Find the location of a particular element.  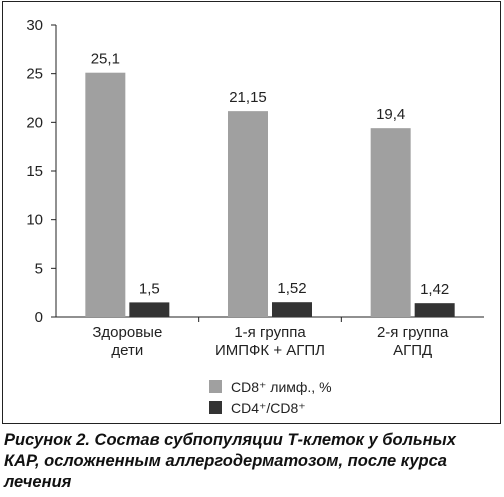

x-category-label: 2-я группа is located at coordinates (413, 332).